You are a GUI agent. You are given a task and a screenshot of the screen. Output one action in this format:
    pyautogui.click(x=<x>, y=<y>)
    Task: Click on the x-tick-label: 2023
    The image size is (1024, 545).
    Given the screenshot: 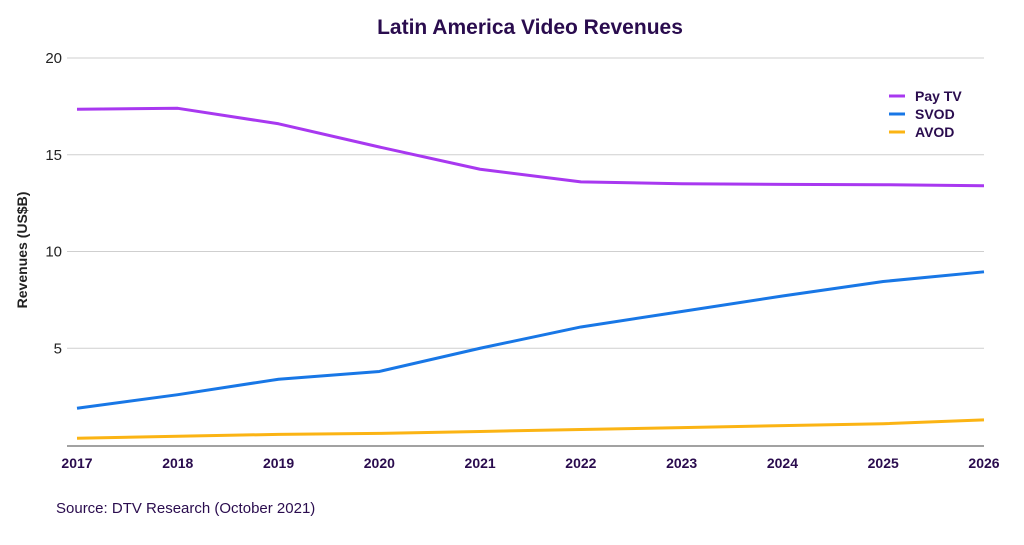 What is the action you would take?
    pyautogui.click(x=681, y=463)
    